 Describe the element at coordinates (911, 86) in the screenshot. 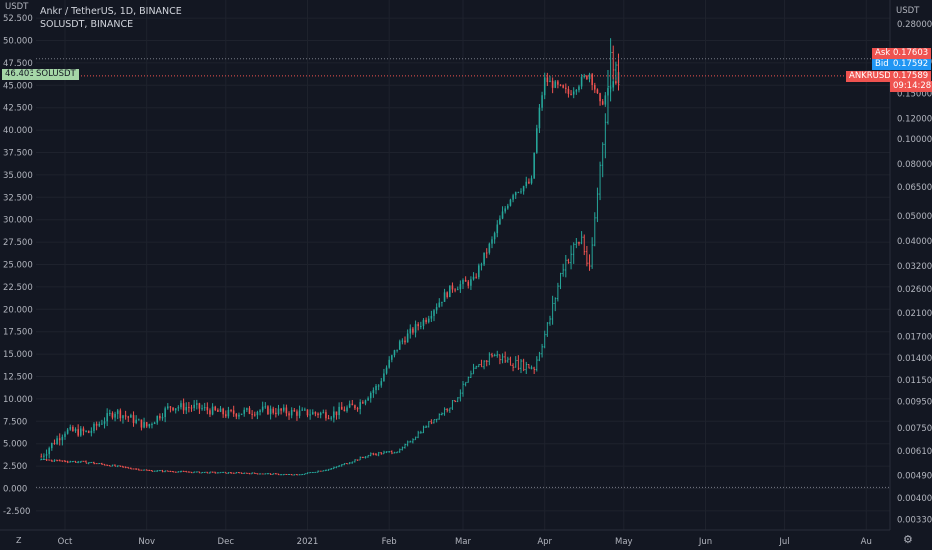

I see `countdown-tag: 09:14:28` at that location.